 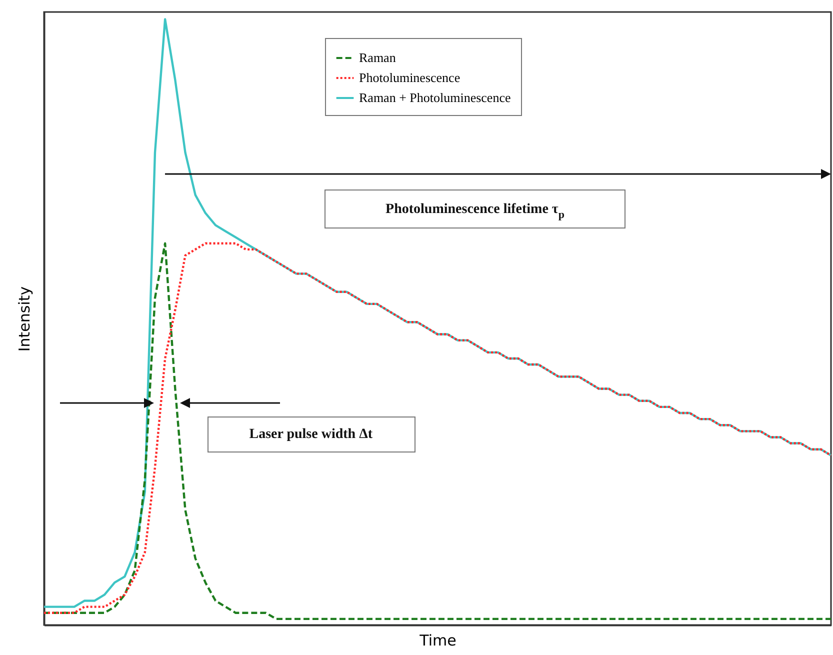 What do you see at coordinates (25, 319) in the screenshot?
I see `y-axis-title: Intensity` at bounding box center [25, 319].